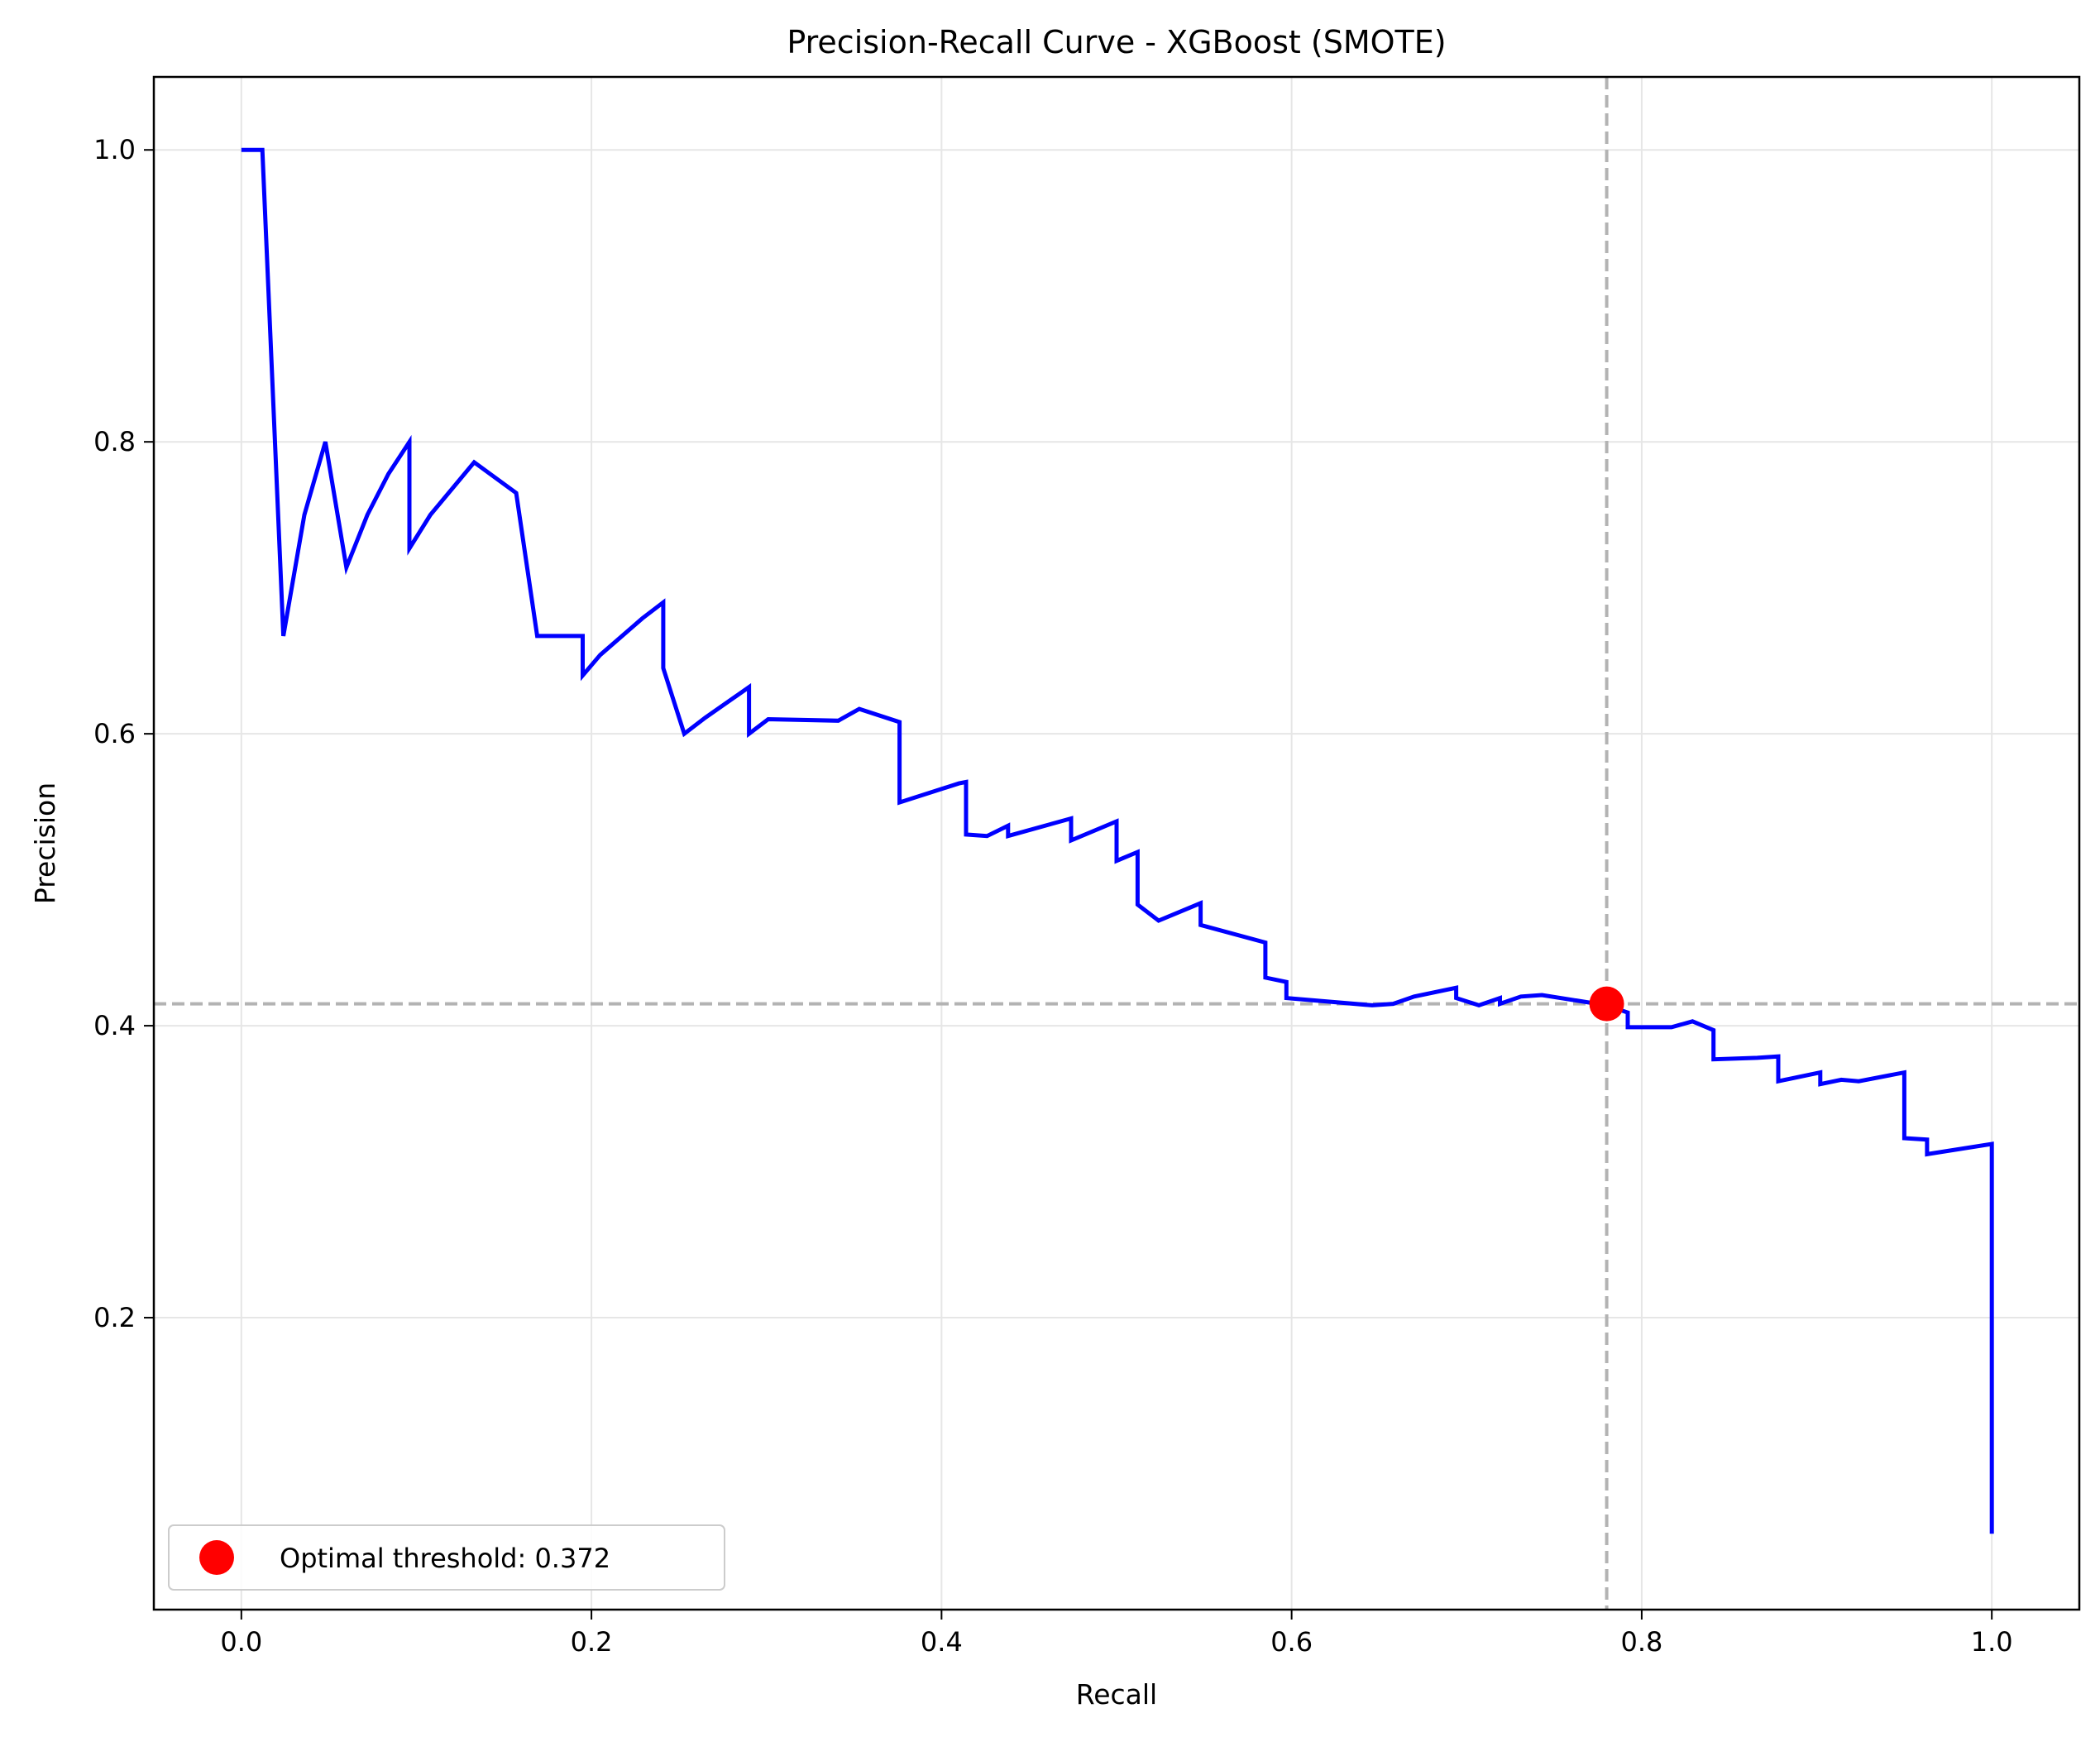 The height and width of the screenshot is (1737, 2100). Describe the element at coordinates (241, 1642) in the screenshot. I see `x-tick-label: 0.0` at that location.